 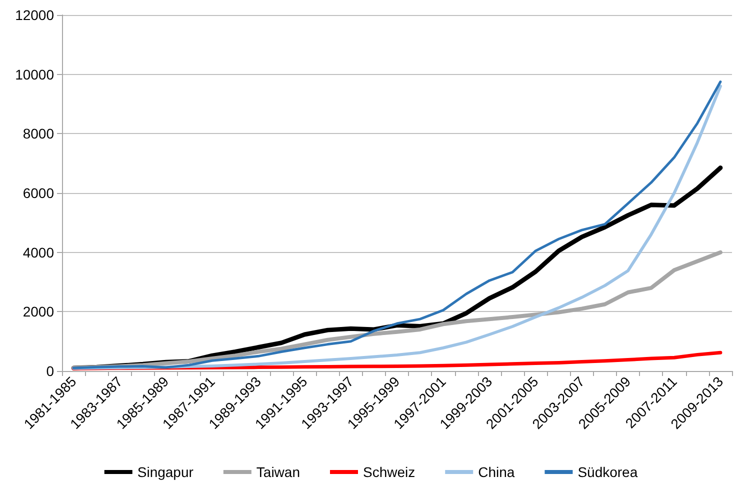 I want to click on y-tick-label: 2000, so click(x=38, y=312).